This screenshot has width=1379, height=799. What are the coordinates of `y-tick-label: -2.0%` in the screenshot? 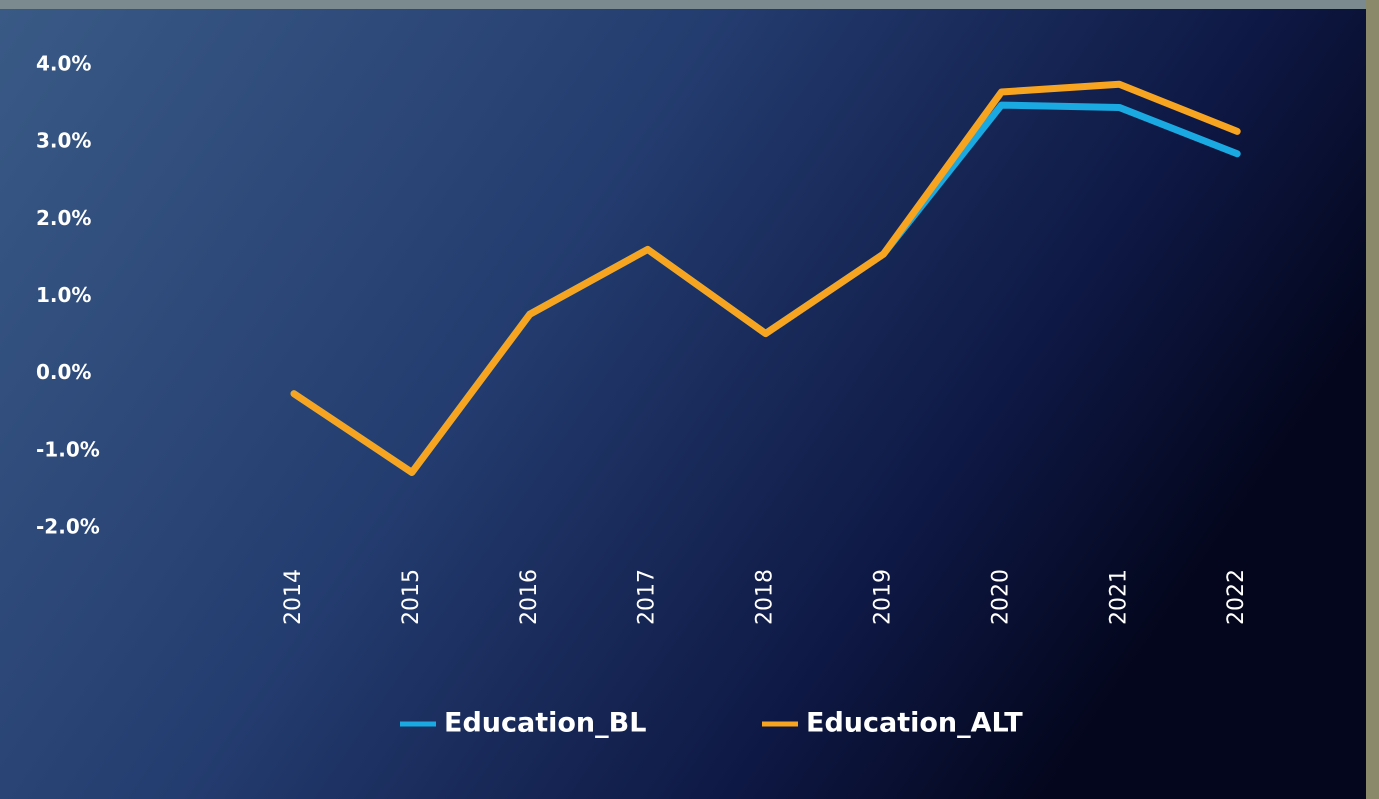 It's located at (68, 527).